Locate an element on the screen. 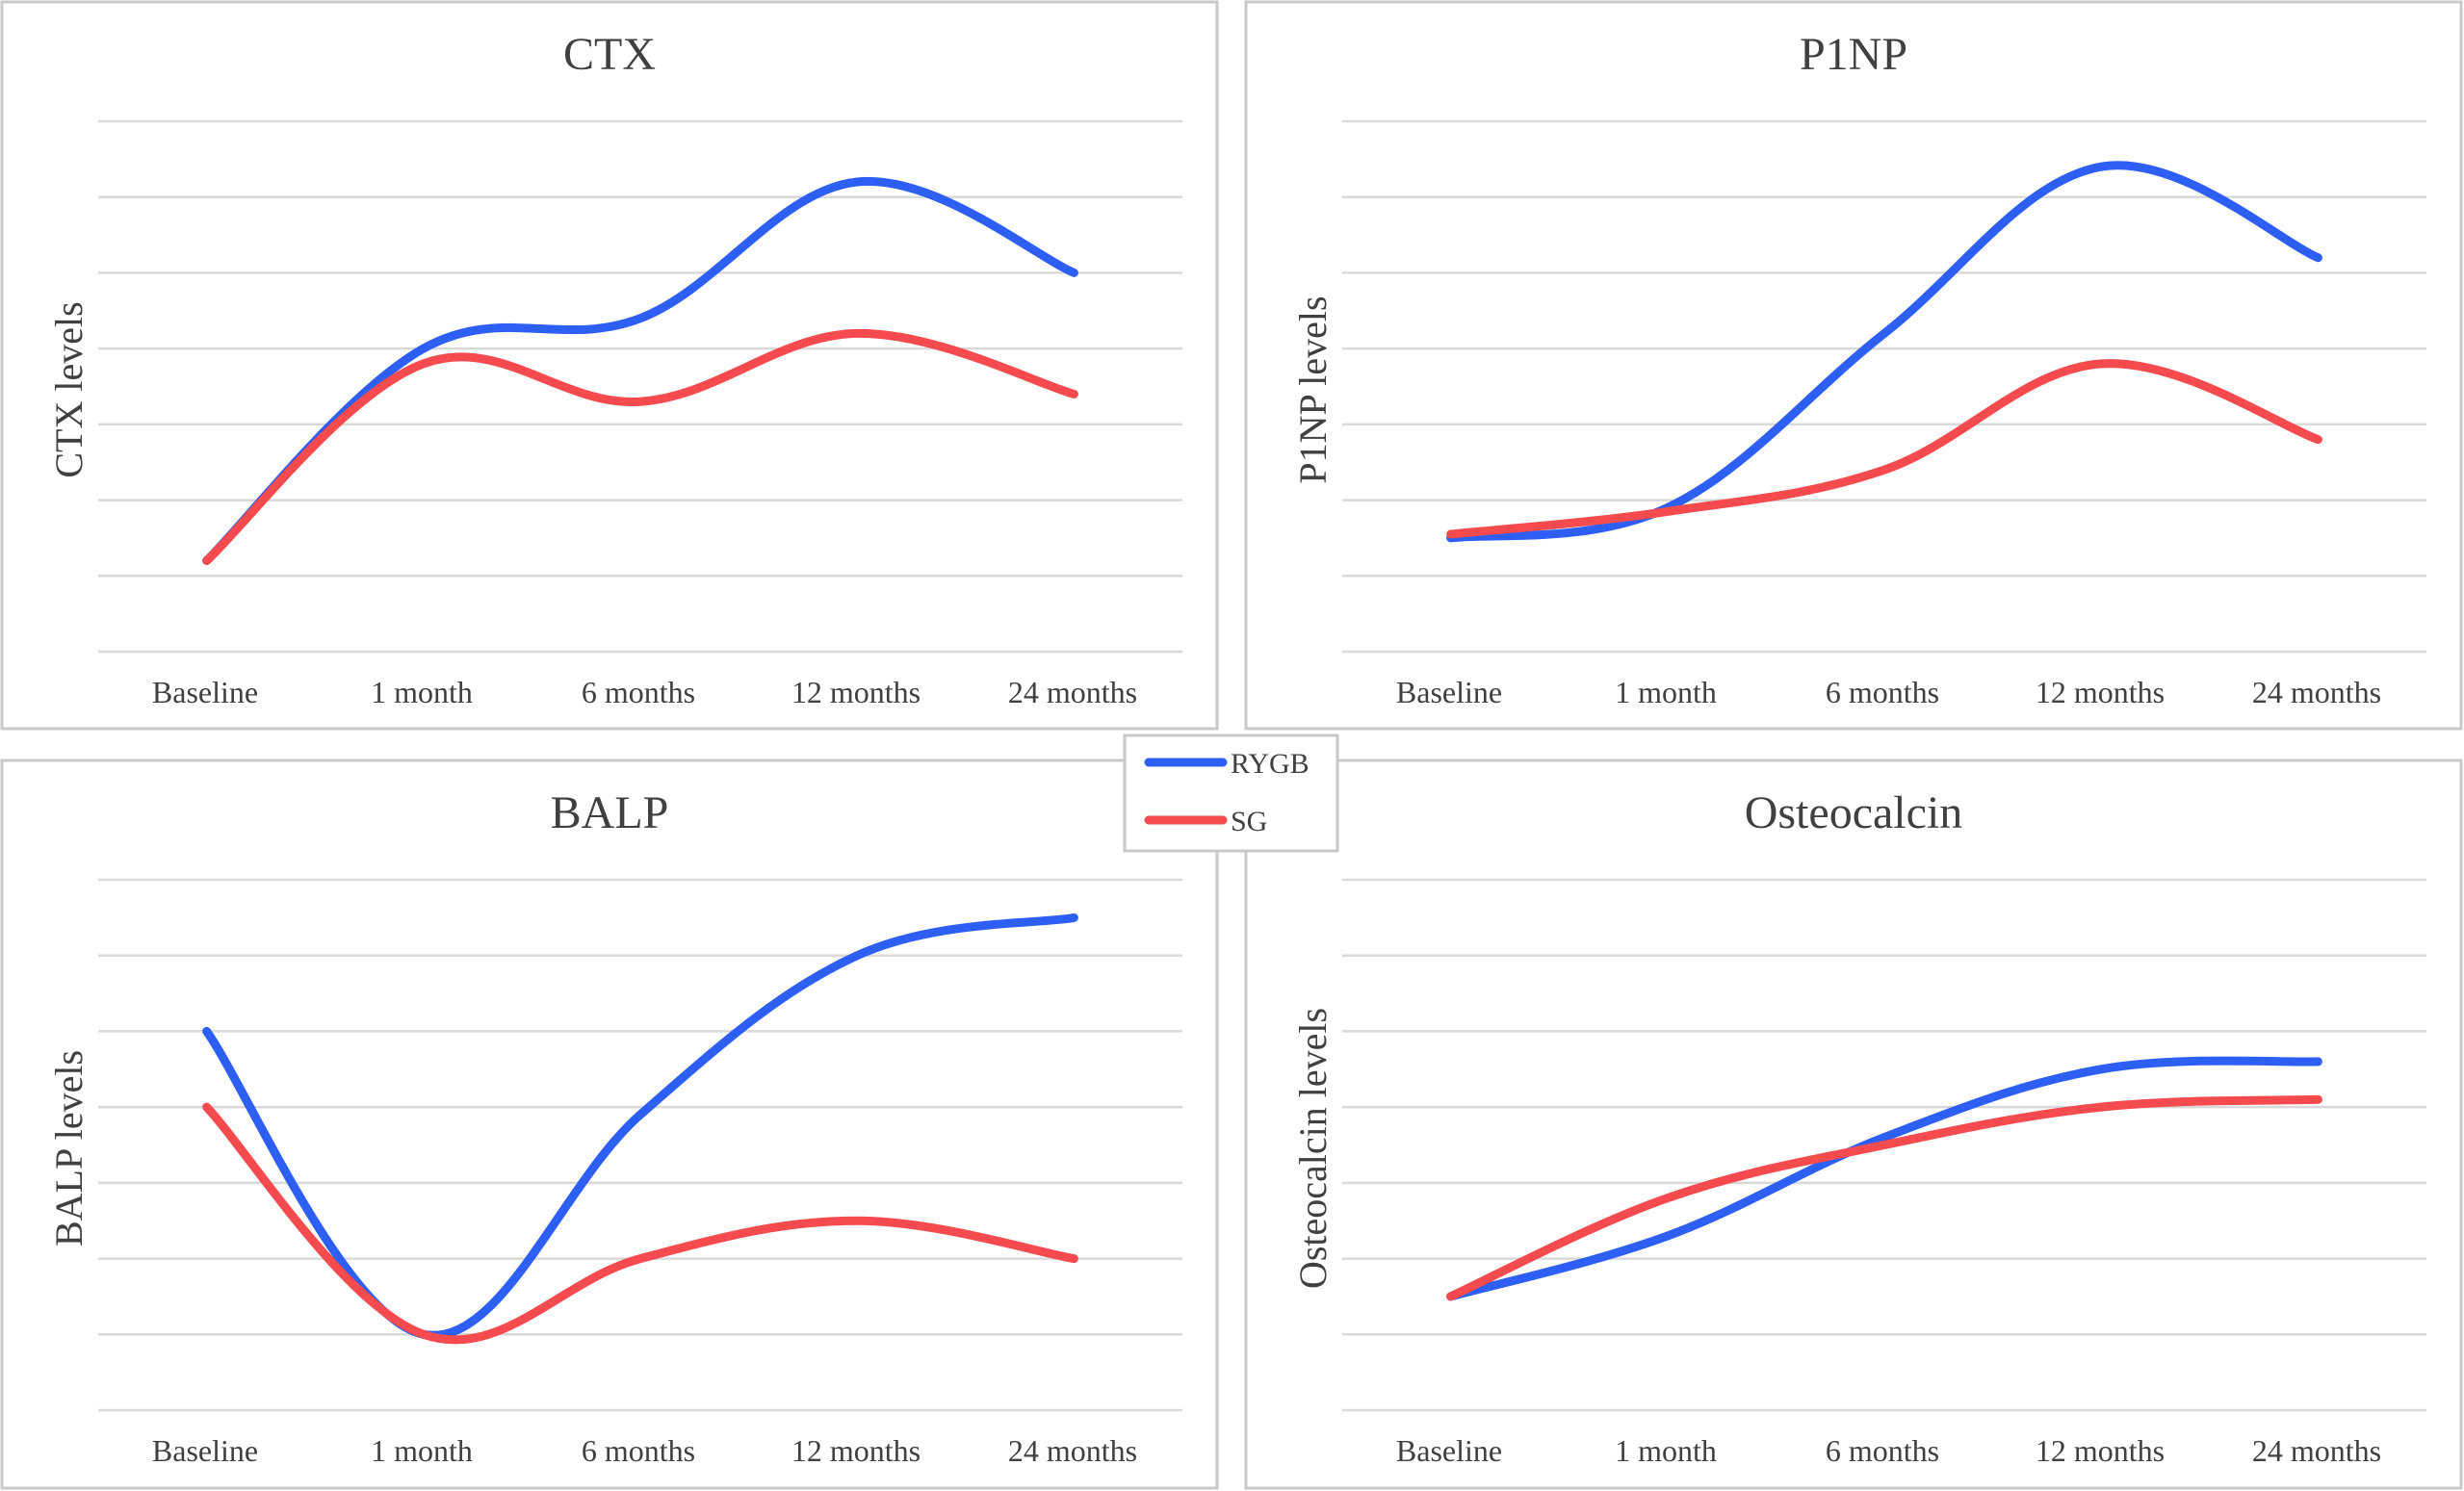 The height and width of the screenshot is (1491, 2464). legend: RYGB SG is located at coordinates (1231, 793).